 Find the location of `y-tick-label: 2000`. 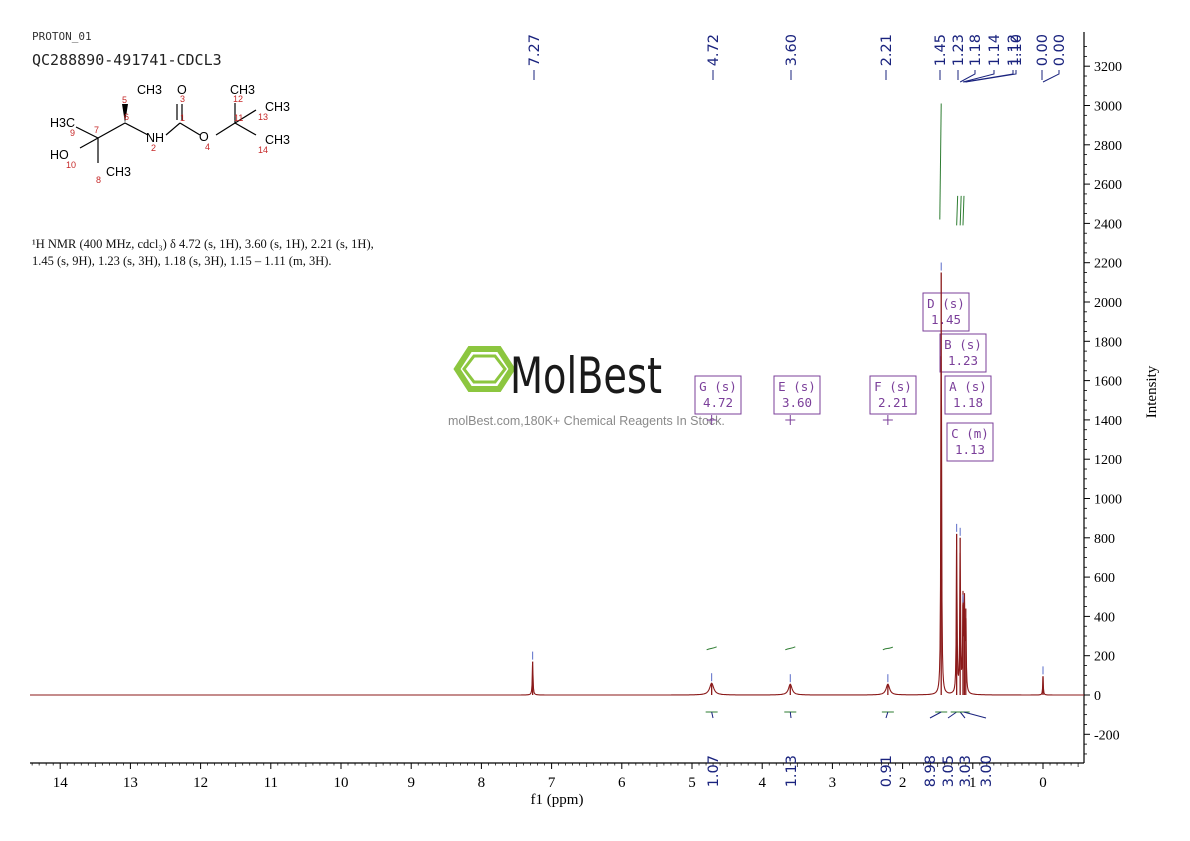

y-tick-label: 2000 is located at coordinates (1108, 303).